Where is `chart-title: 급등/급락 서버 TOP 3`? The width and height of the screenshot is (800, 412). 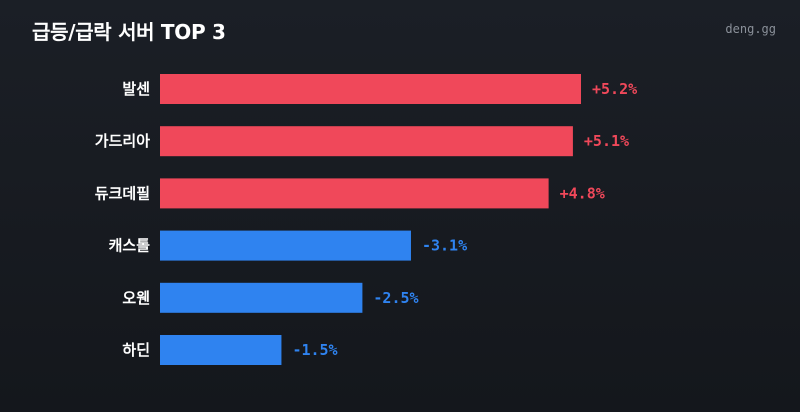 chart-title: 급등/급락 서버 TOP 3 is located at coordinates (129, 32).